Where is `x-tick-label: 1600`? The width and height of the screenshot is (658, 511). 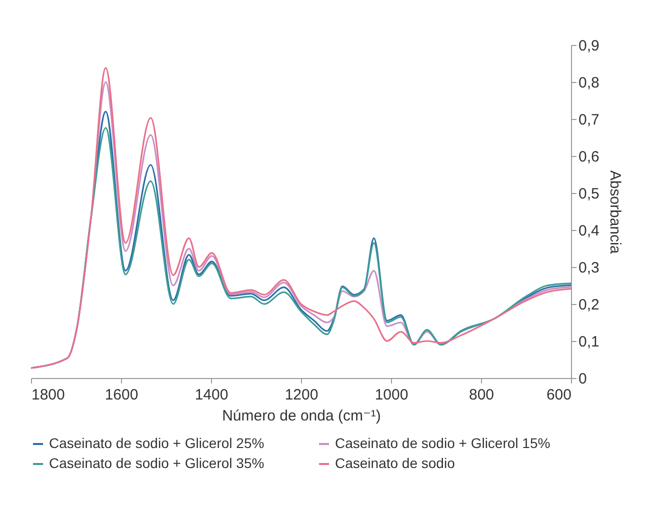 x-tick-label: 1600 is located at coordinates (121, 395).